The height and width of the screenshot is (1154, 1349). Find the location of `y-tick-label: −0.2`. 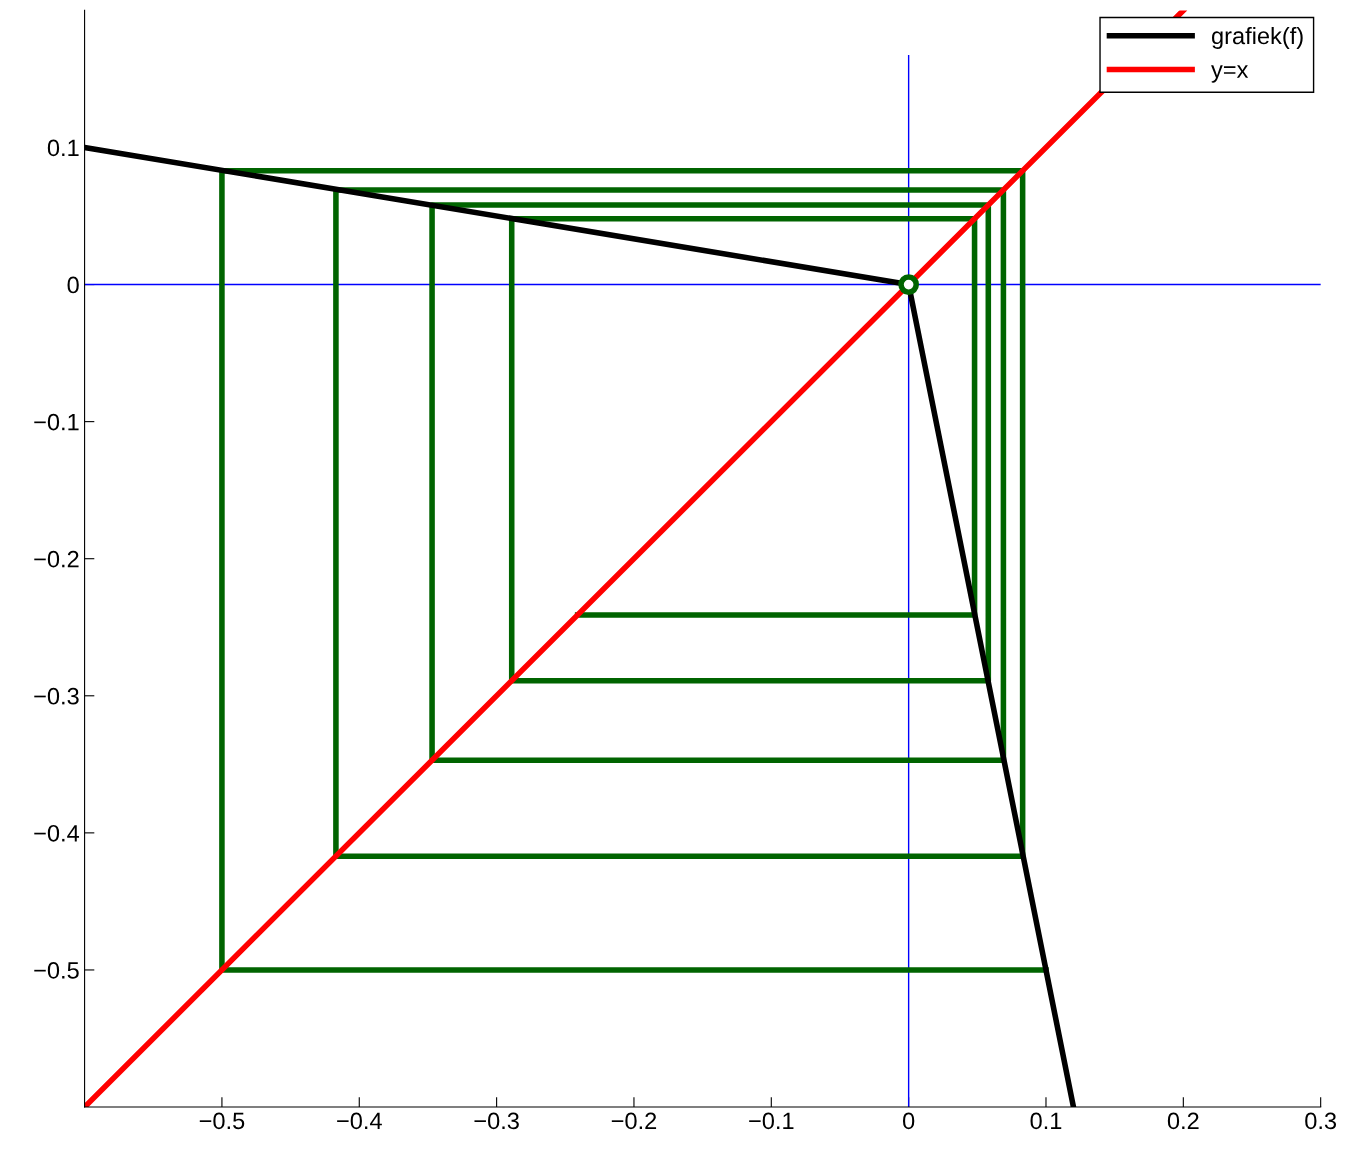

y-tick-label: −0.2 is located at coordinates (56, 559).